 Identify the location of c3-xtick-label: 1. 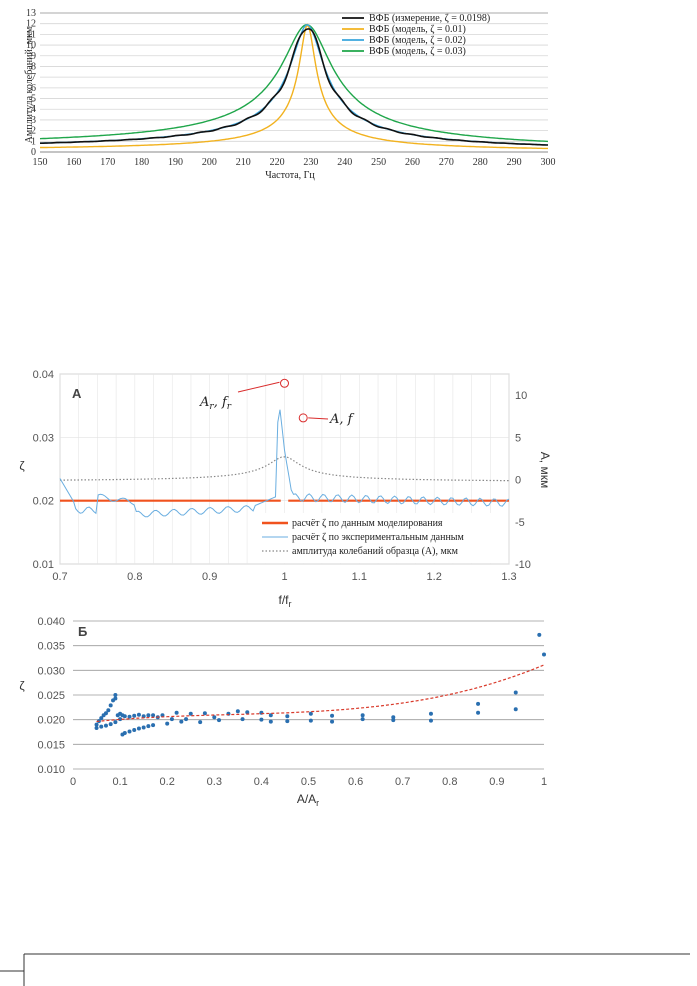
(544, 782).